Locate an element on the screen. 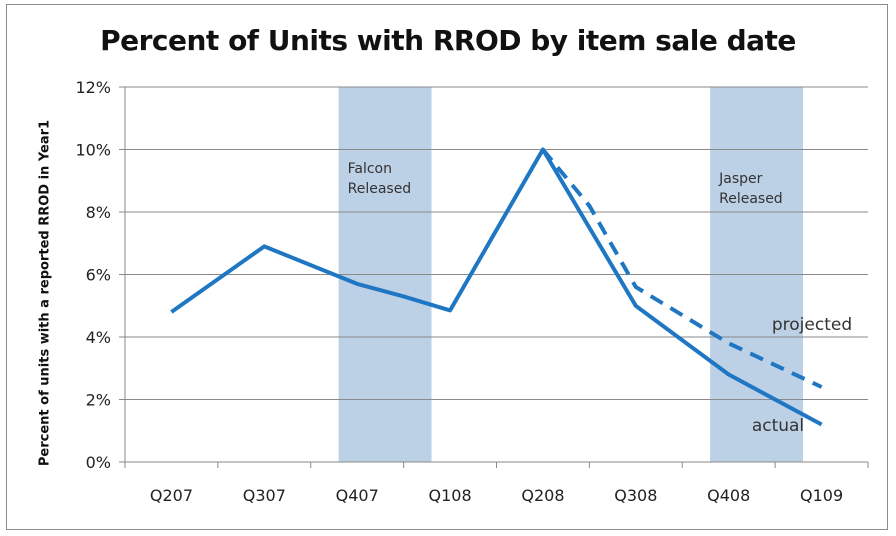 The image size is (896, 536). x-tick-label: Q207 is located at coordinates (171, 495).